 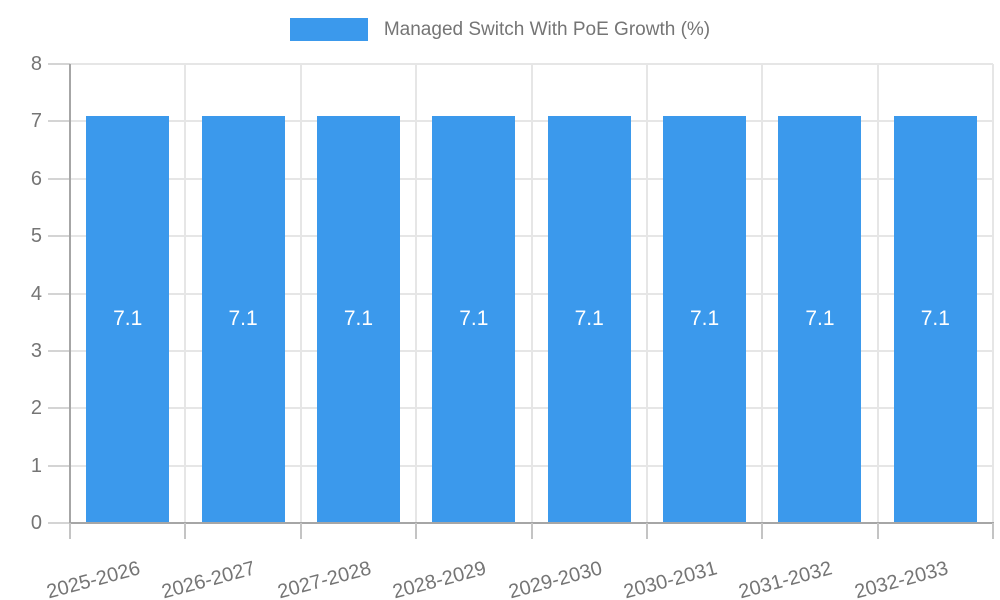 What do you see at coordinates (785, 578) in the screenshot?
I see `x-axis-tick-label: 2031-2032` at bounding box center [785, 578].